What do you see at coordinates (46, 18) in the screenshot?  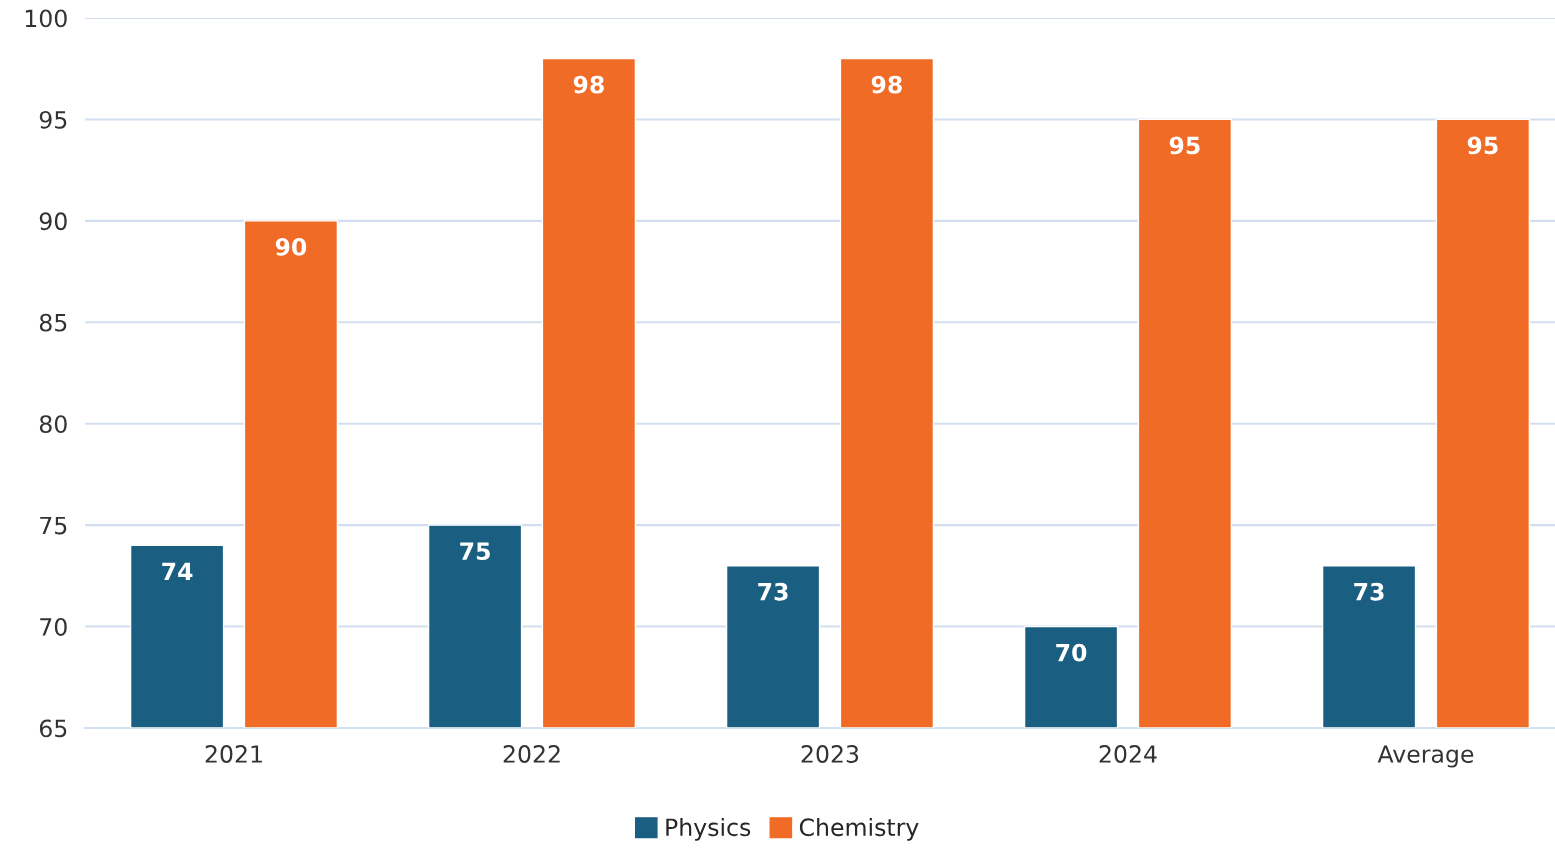 I see `y-tick-label: 100` at bounding box center [46, 18].